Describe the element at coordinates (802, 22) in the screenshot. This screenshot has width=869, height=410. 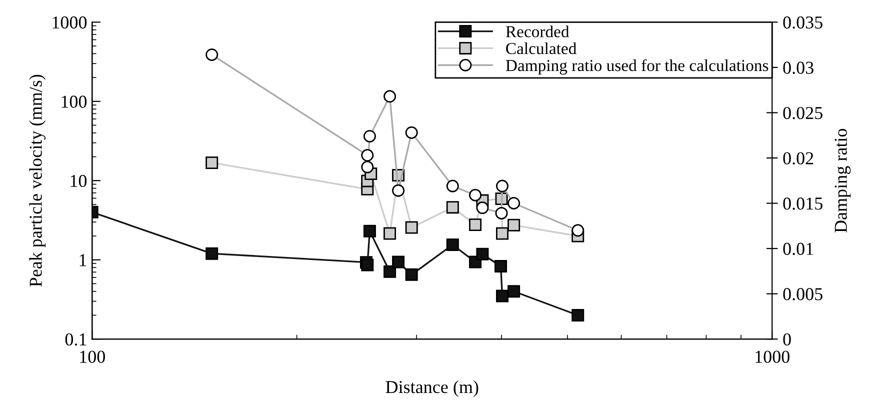
I see `y2-tick-label: 0.035` at that location.